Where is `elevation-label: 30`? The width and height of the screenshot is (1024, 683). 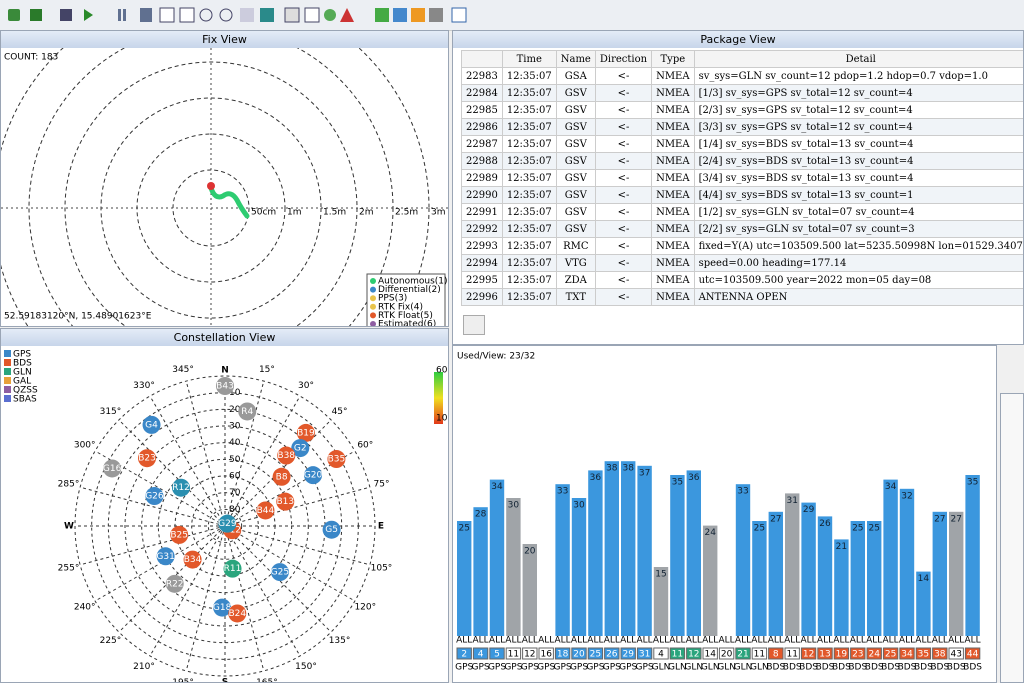 elevation-label: 30 is located at coordinates (235, 427).